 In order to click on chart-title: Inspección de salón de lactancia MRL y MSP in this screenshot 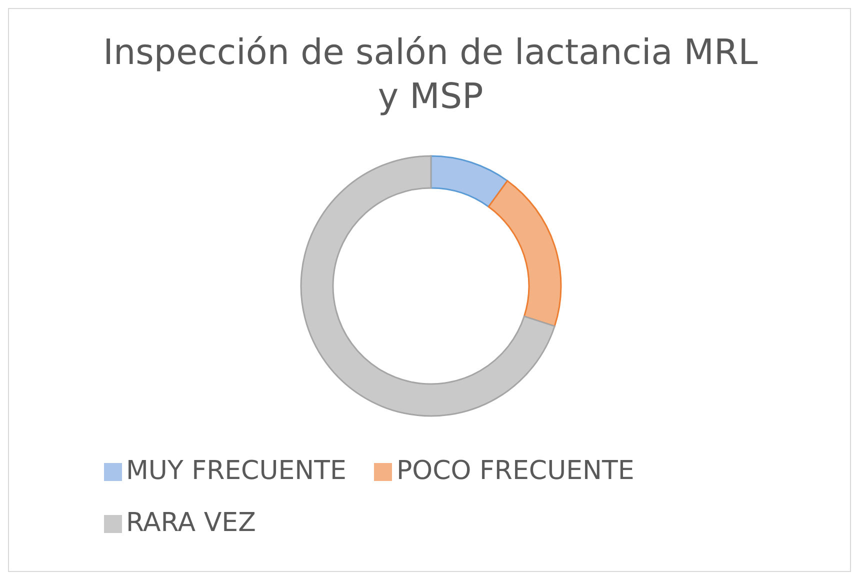, I will do `click(430, 75)`.